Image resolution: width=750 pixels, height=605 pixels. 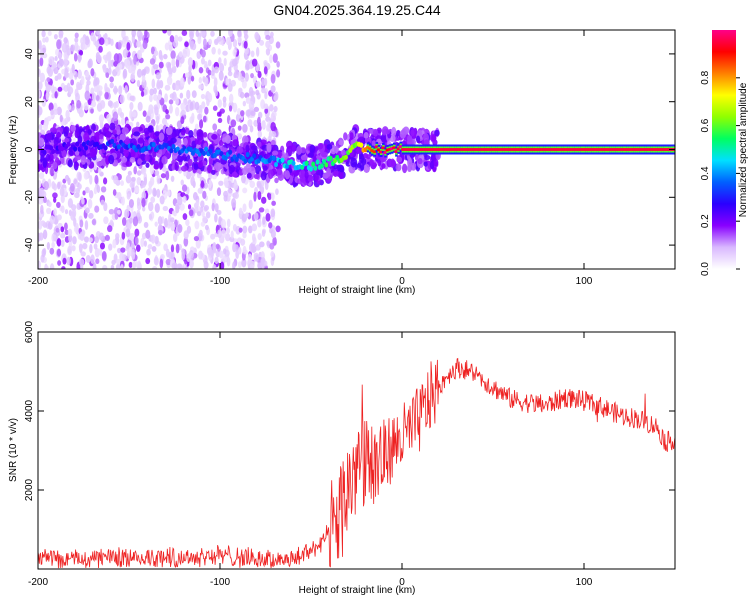 I want to click on spectrogram-y-axis-label: Frequency (Hz), so click(x=13, y=150).